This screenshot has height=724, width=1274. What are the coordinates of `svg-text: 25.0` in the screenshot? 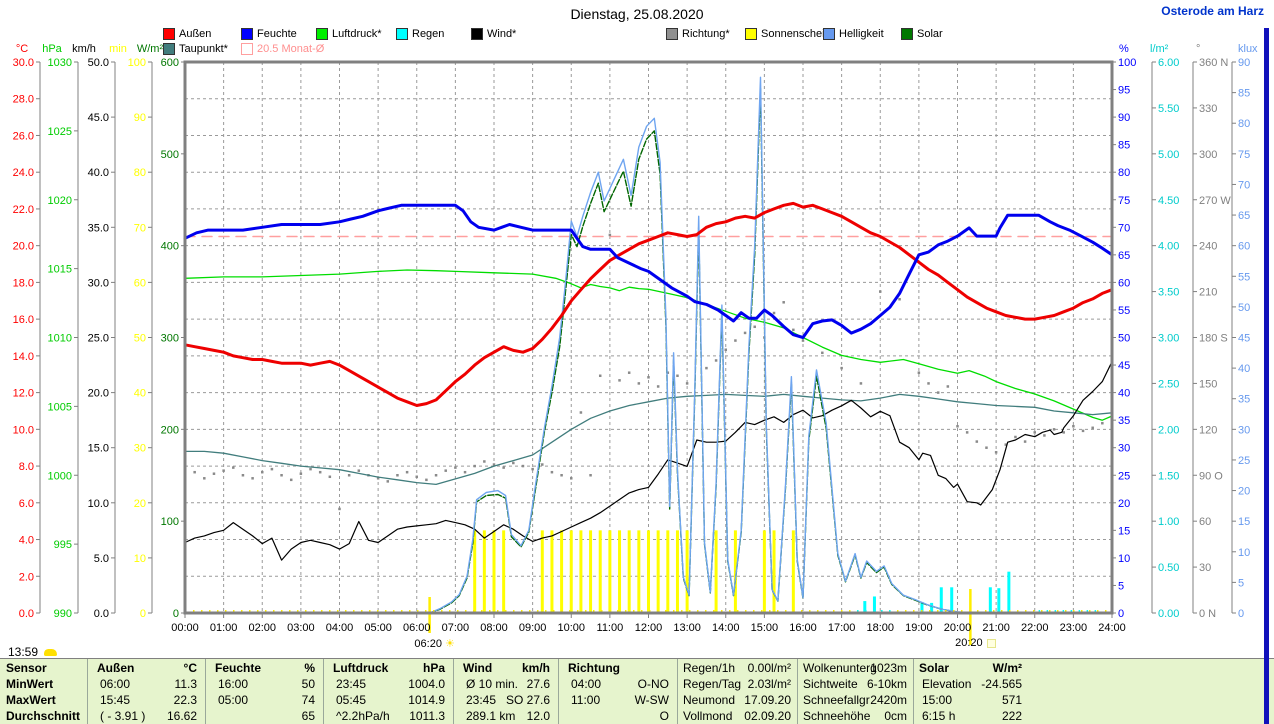 It's located at (98, 339).